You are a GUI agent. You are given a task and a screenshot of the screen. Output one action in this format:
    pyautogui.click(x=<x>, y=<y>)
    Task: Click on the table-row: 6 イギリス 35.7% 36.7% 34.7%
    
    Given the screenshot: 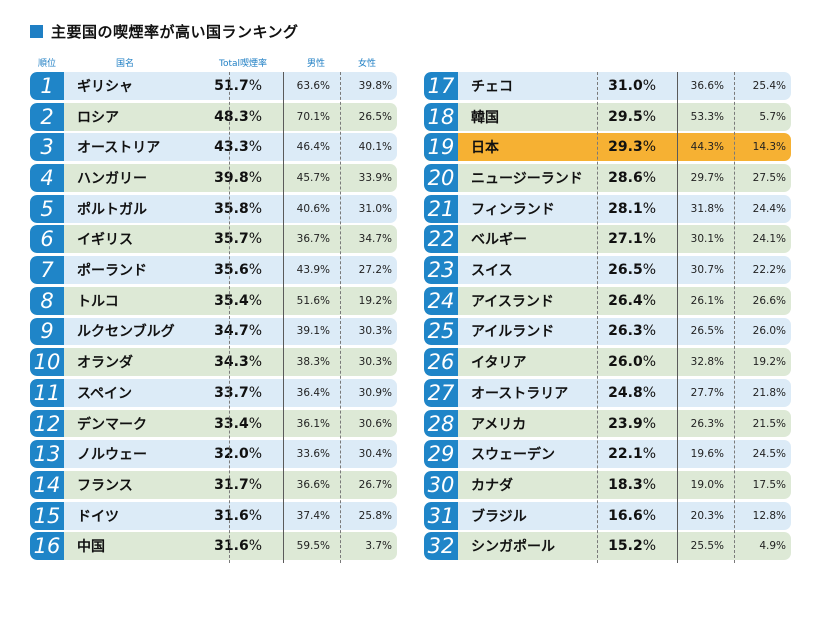 What is the action you would take?
    pyautogui.click(x=213, y=239)
    